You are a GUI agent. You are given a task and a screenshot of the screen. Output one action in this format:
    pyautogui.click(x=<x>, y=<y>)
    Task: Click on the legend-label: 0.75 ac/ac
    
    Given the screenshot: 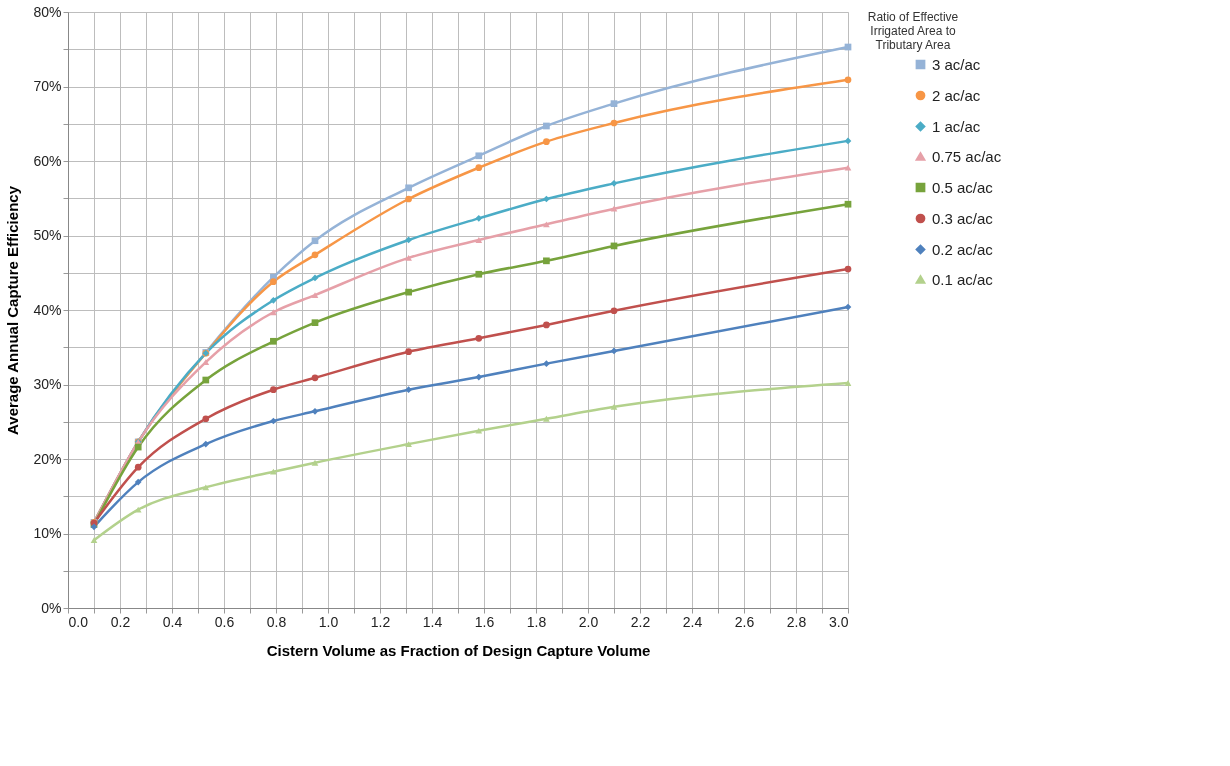 What is the action you would take?
    pyautogui.click(x=967, y=156)
    